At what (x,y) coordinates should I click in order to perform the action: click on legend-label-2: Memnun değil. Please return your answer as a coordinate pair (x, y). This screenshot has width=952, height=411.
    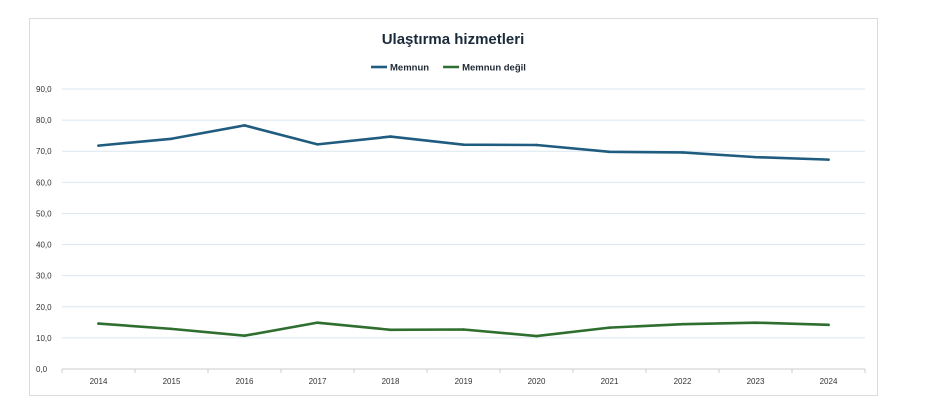
    Looking at the image, I should click on (494, 68).